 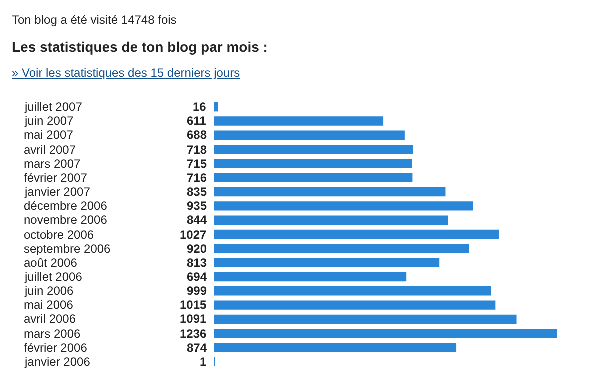 What do you see at coordinates (197, 277) in the screenshot?
I see `data-label: 694` at bounding box center [197, 277].